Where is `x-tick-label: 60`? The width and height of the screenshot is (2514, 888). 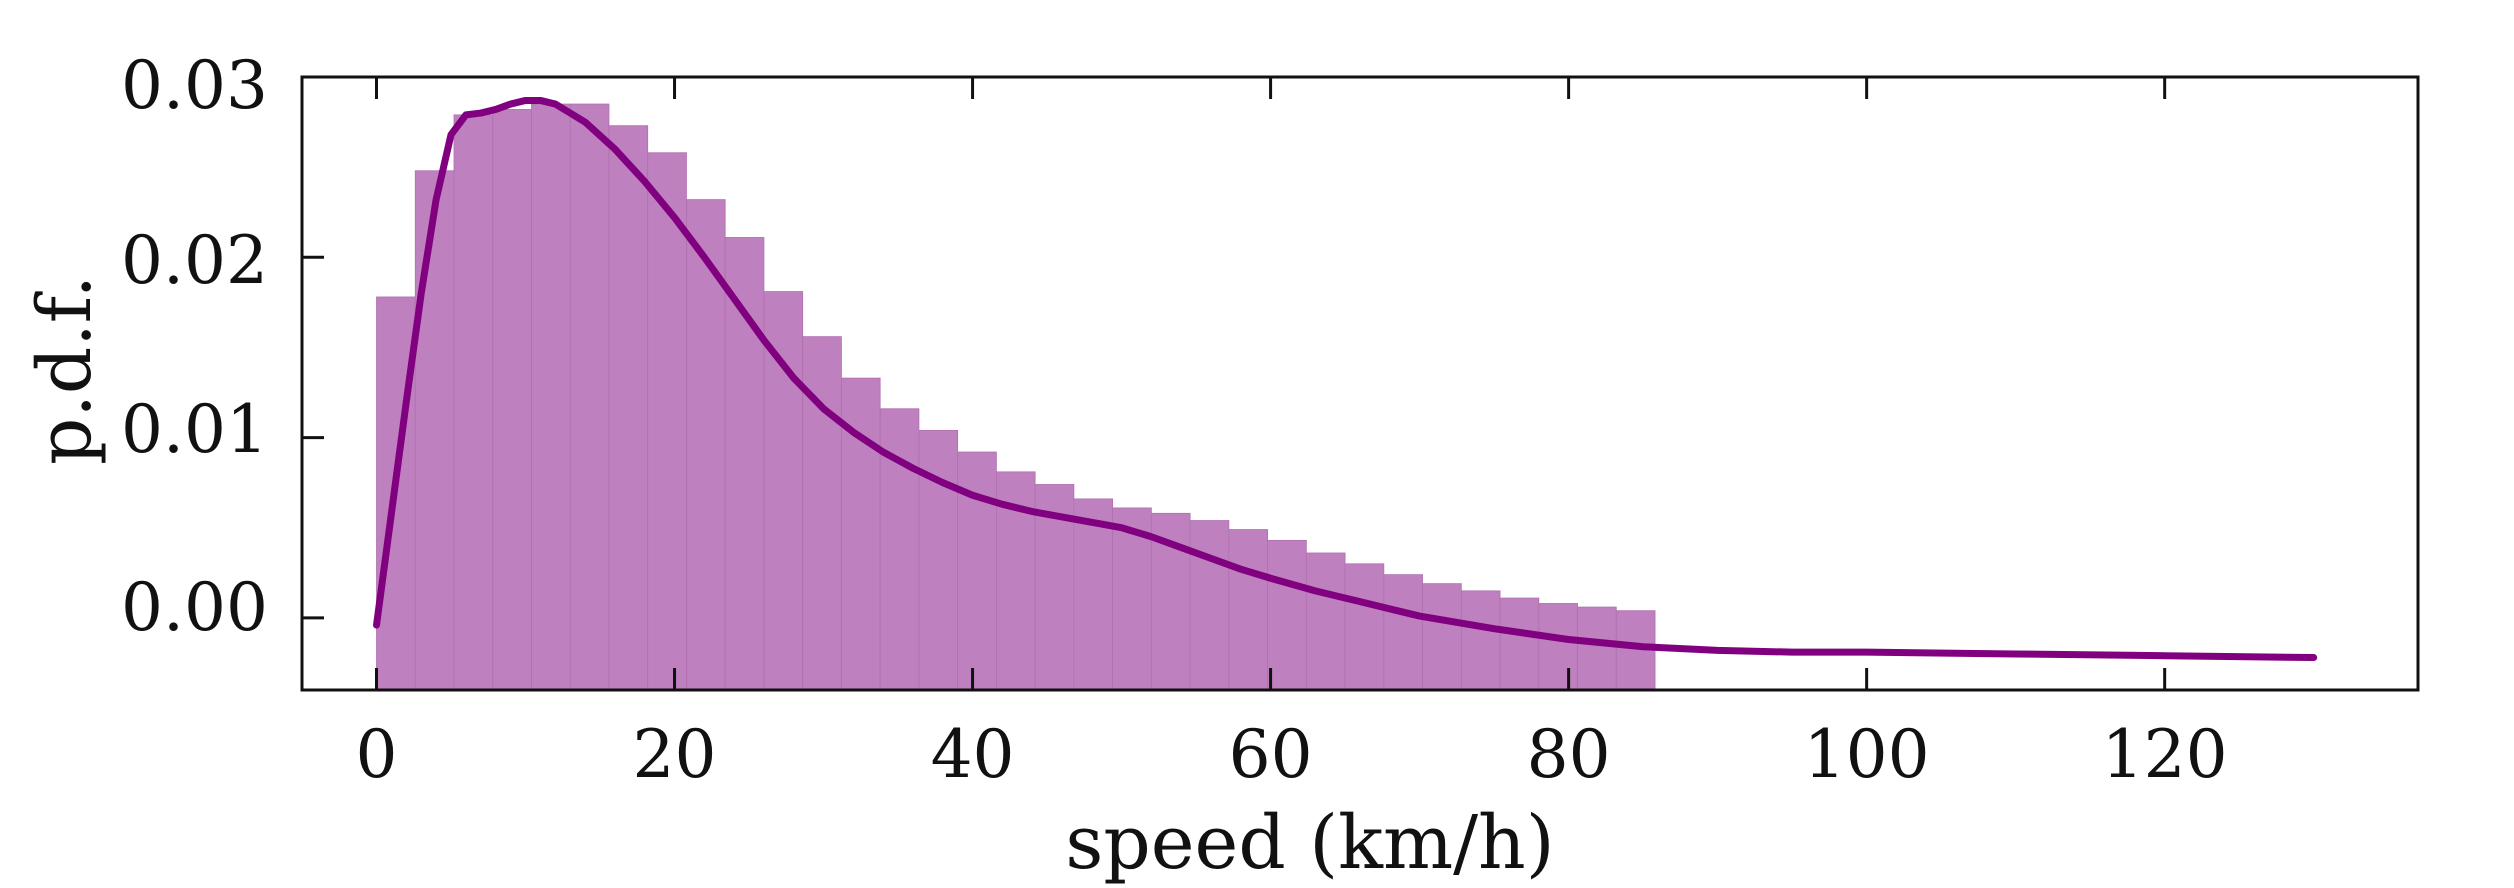
x-tick-label: 60 is located at coordinates (1271, 754).